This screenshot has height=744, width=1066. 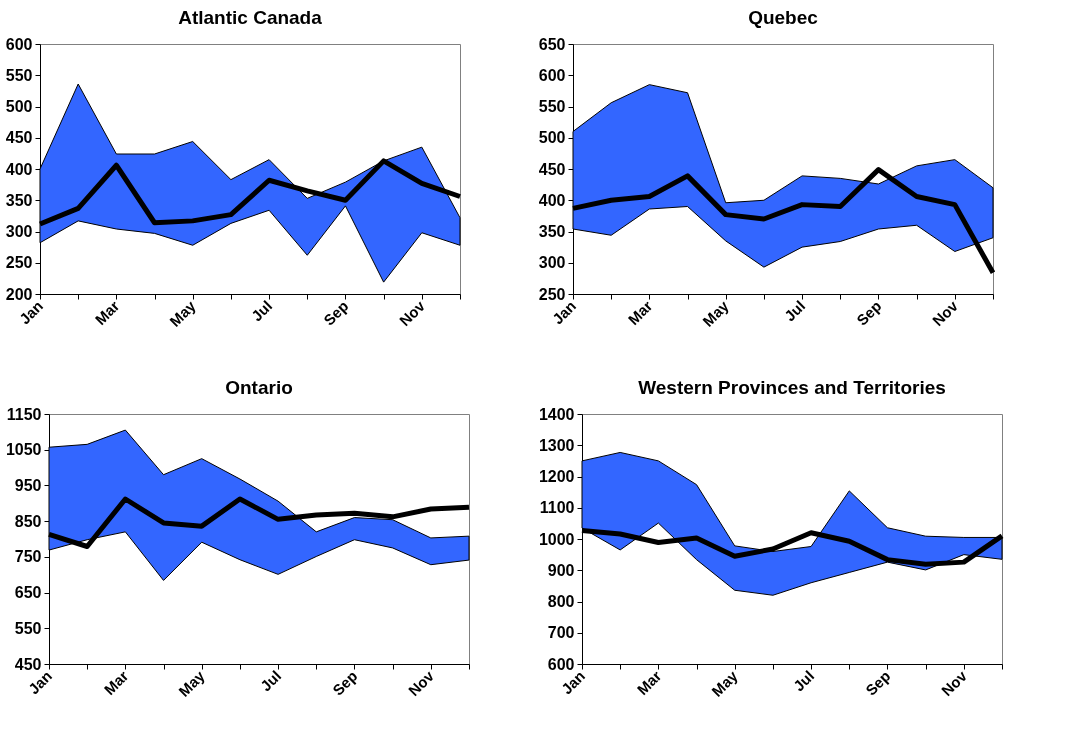 What do you see at coordinates (783, 17) in the screenshot?
I see `chart-title: Quebec` at bounding box center [783, 17].